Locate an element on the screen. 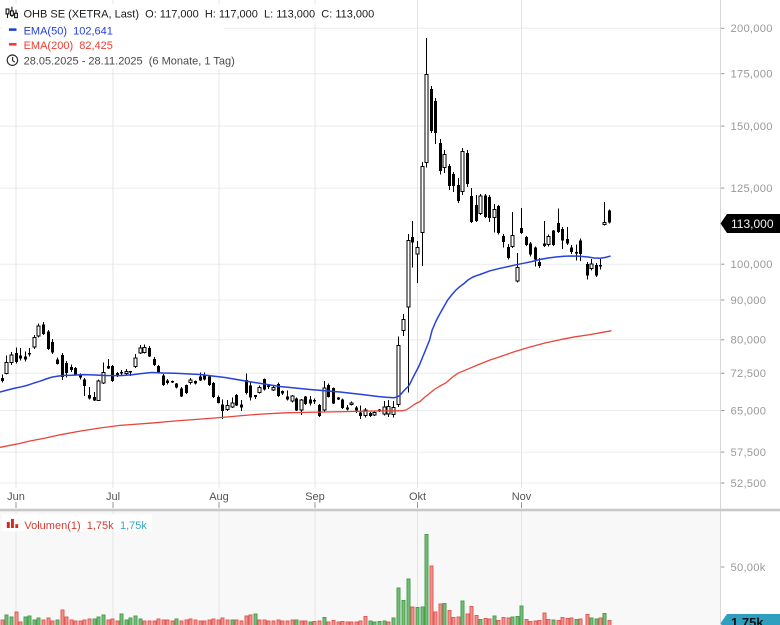  svg-text: 90,000 is located at coordinates (749, 301).